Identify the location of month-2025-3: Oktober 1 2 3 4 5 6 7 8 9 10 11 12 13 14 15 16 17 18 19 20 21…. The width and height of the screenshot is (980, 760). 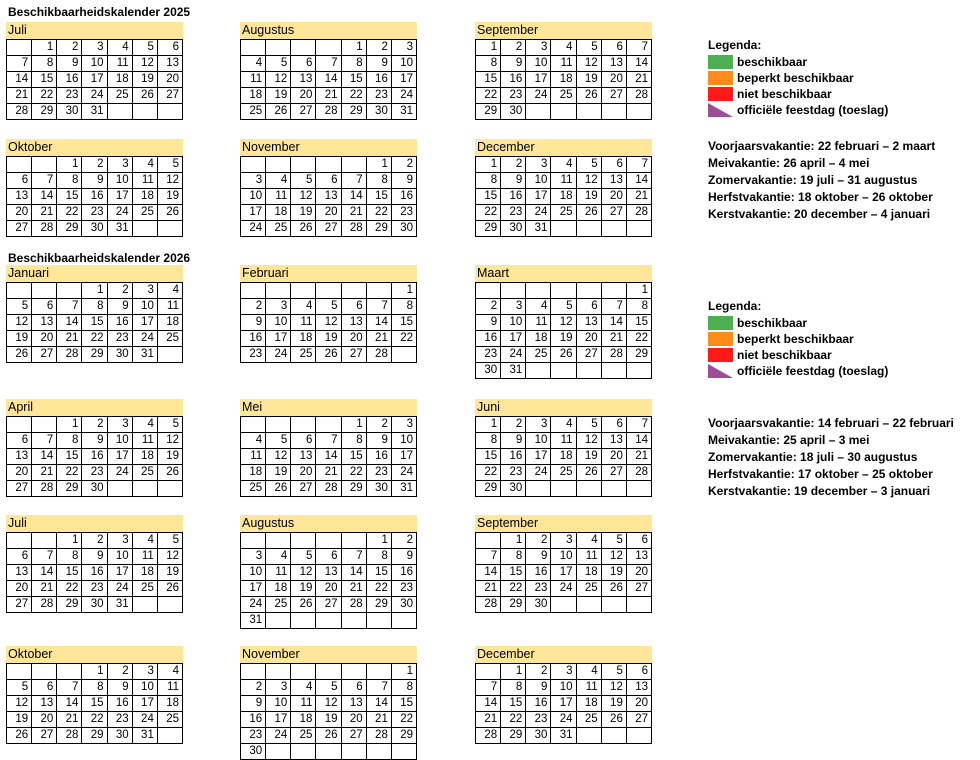
(94, 188).